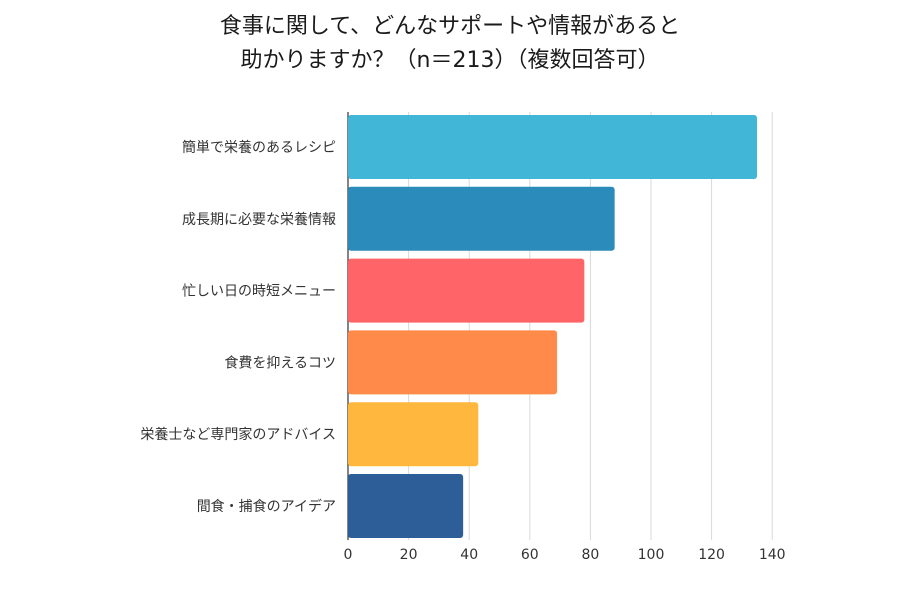 This screenshot has width=900, height=600. Describe the element at coordinates (530, 555) in the screenshot. I see `x-tick-label: 60` at that location.